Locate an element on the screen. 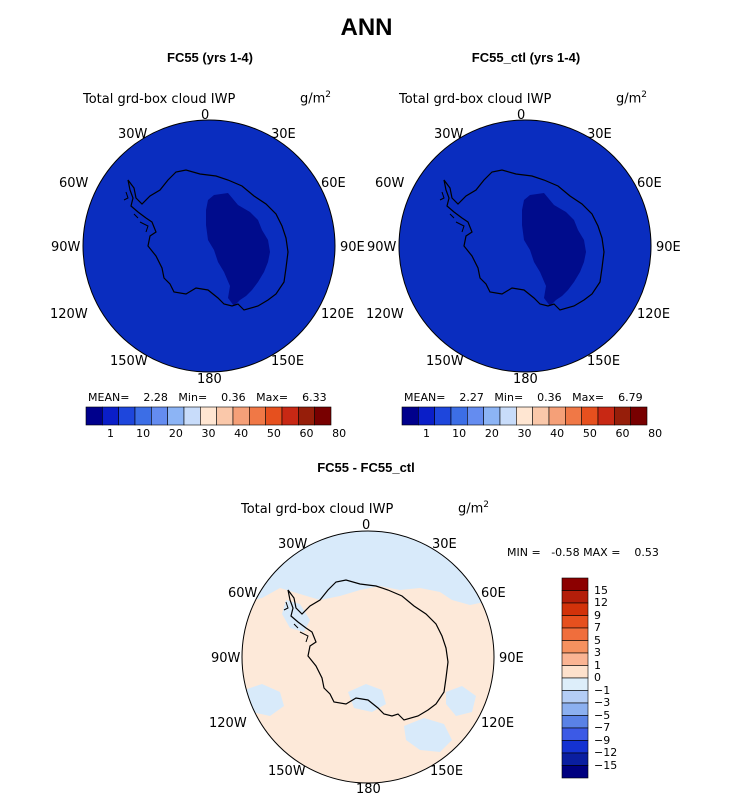  panel1-lon-label-120e: 120E is located at coordinates (338, 314).